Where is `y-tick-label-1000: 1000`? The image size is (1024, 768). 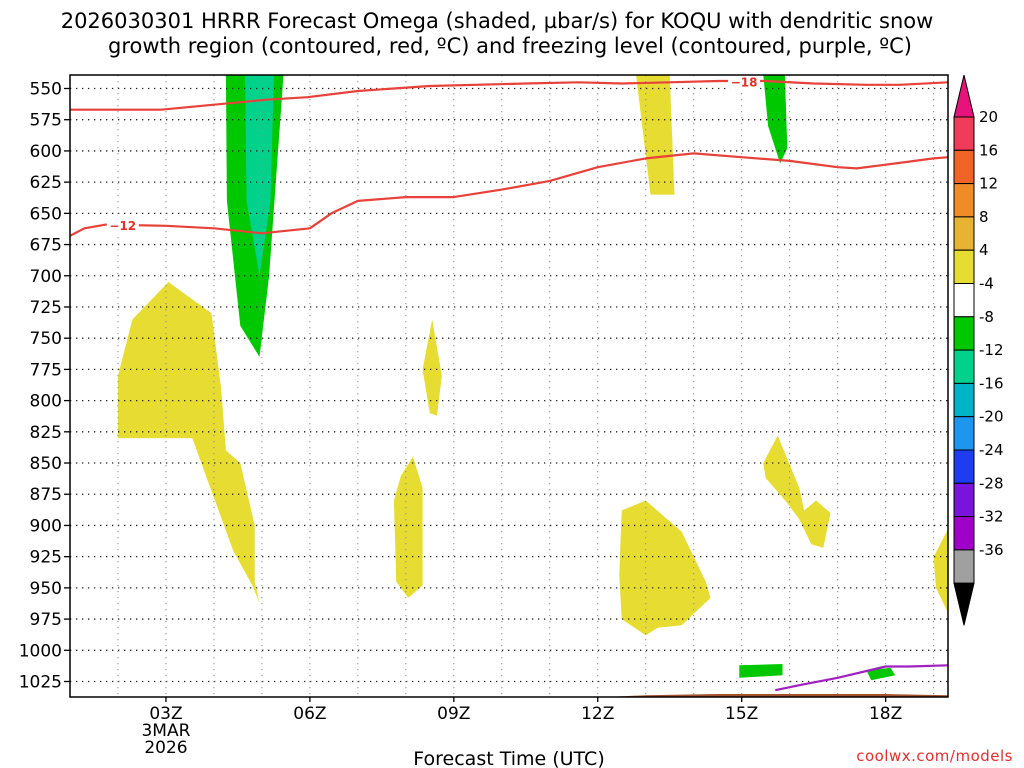
y-tick-label-1000: 1000 is located at coordinates (40, 651).